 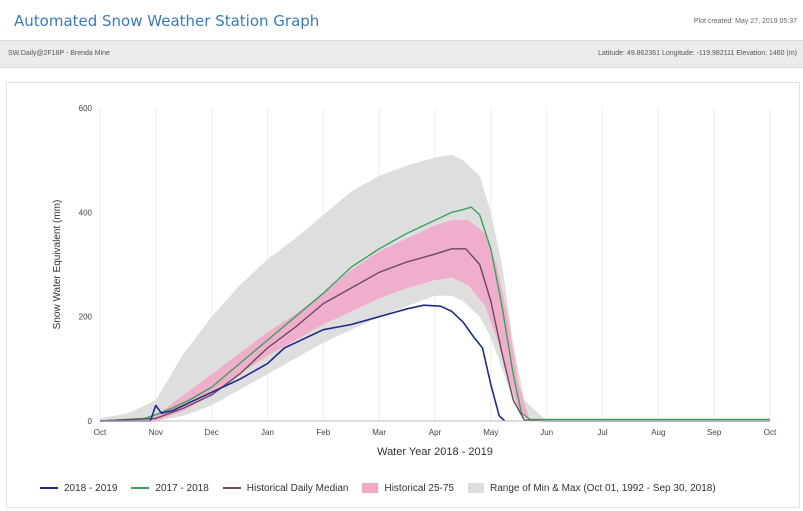 What do you see at coordinates (86, 108) in the screenshot?
I see `y-tick-label: 600` at bounding box center [86, 108].